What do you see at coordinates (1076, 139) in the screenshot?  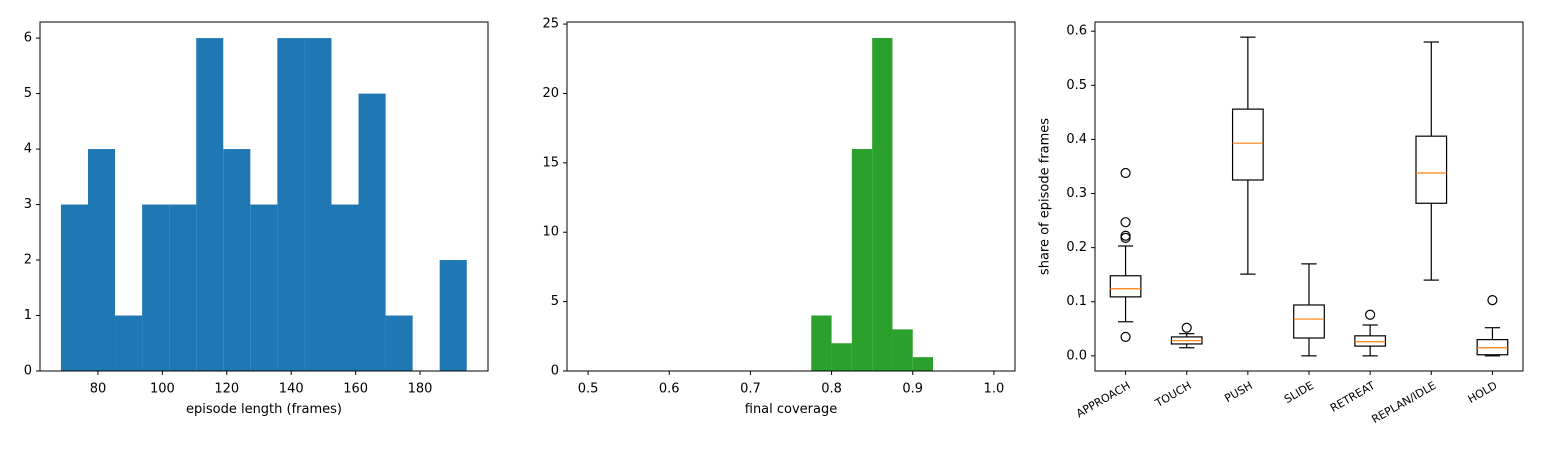 I see `y-tick-label: 0.4` at bounding box center [1076, 139].